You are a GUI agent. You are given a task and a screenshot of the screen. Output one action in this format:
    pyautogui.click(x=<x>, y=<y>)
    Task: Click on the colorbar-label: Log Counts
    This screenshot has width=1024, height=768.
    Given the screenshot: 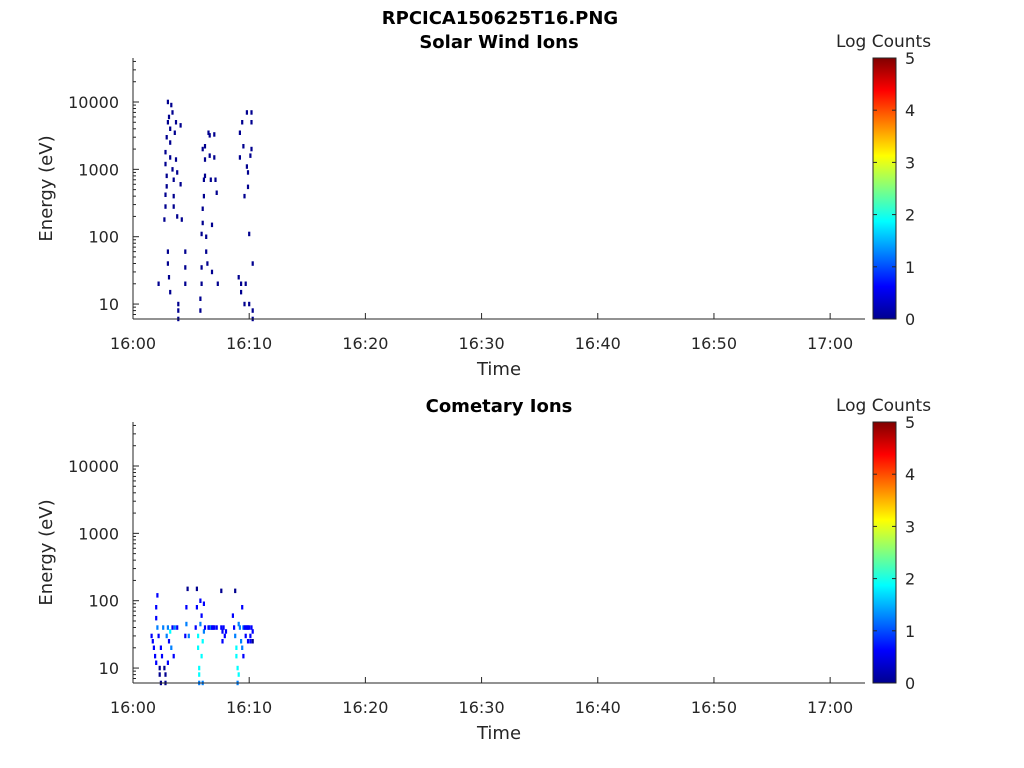 What is the action you would take?
    pyautogui.click(x=883, y=42)
    